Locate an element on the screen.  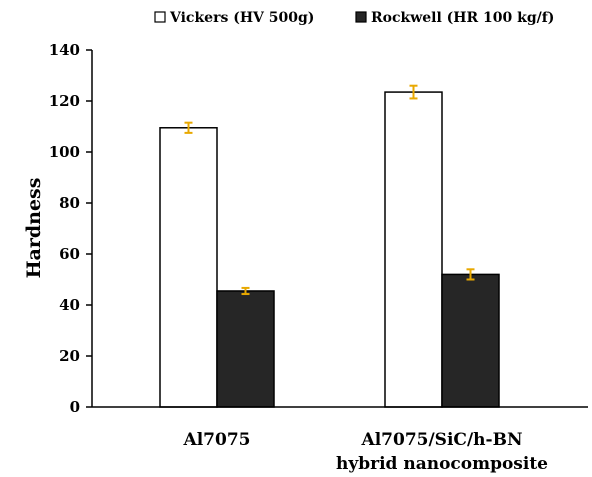
x-category-label: Al7075/SiC/h-BN is located at coordinates (442, 440).